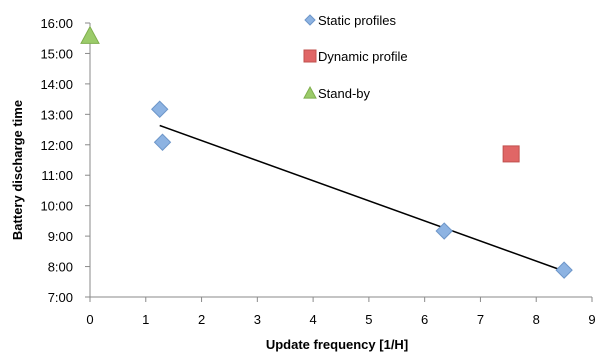 Image resolution: width=596 pixels, height=356 pixels. I want to click on x-tick-label: 9, so click(591, 319).